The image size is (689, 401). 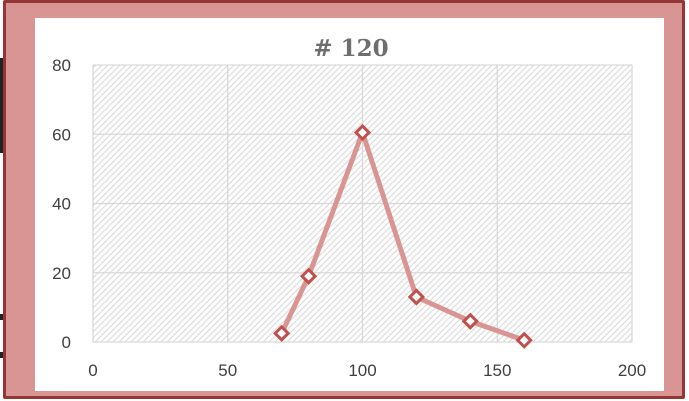 I want to click on x-axis-ticks: 0 50 100 150 200, so click(x=367, y=370).